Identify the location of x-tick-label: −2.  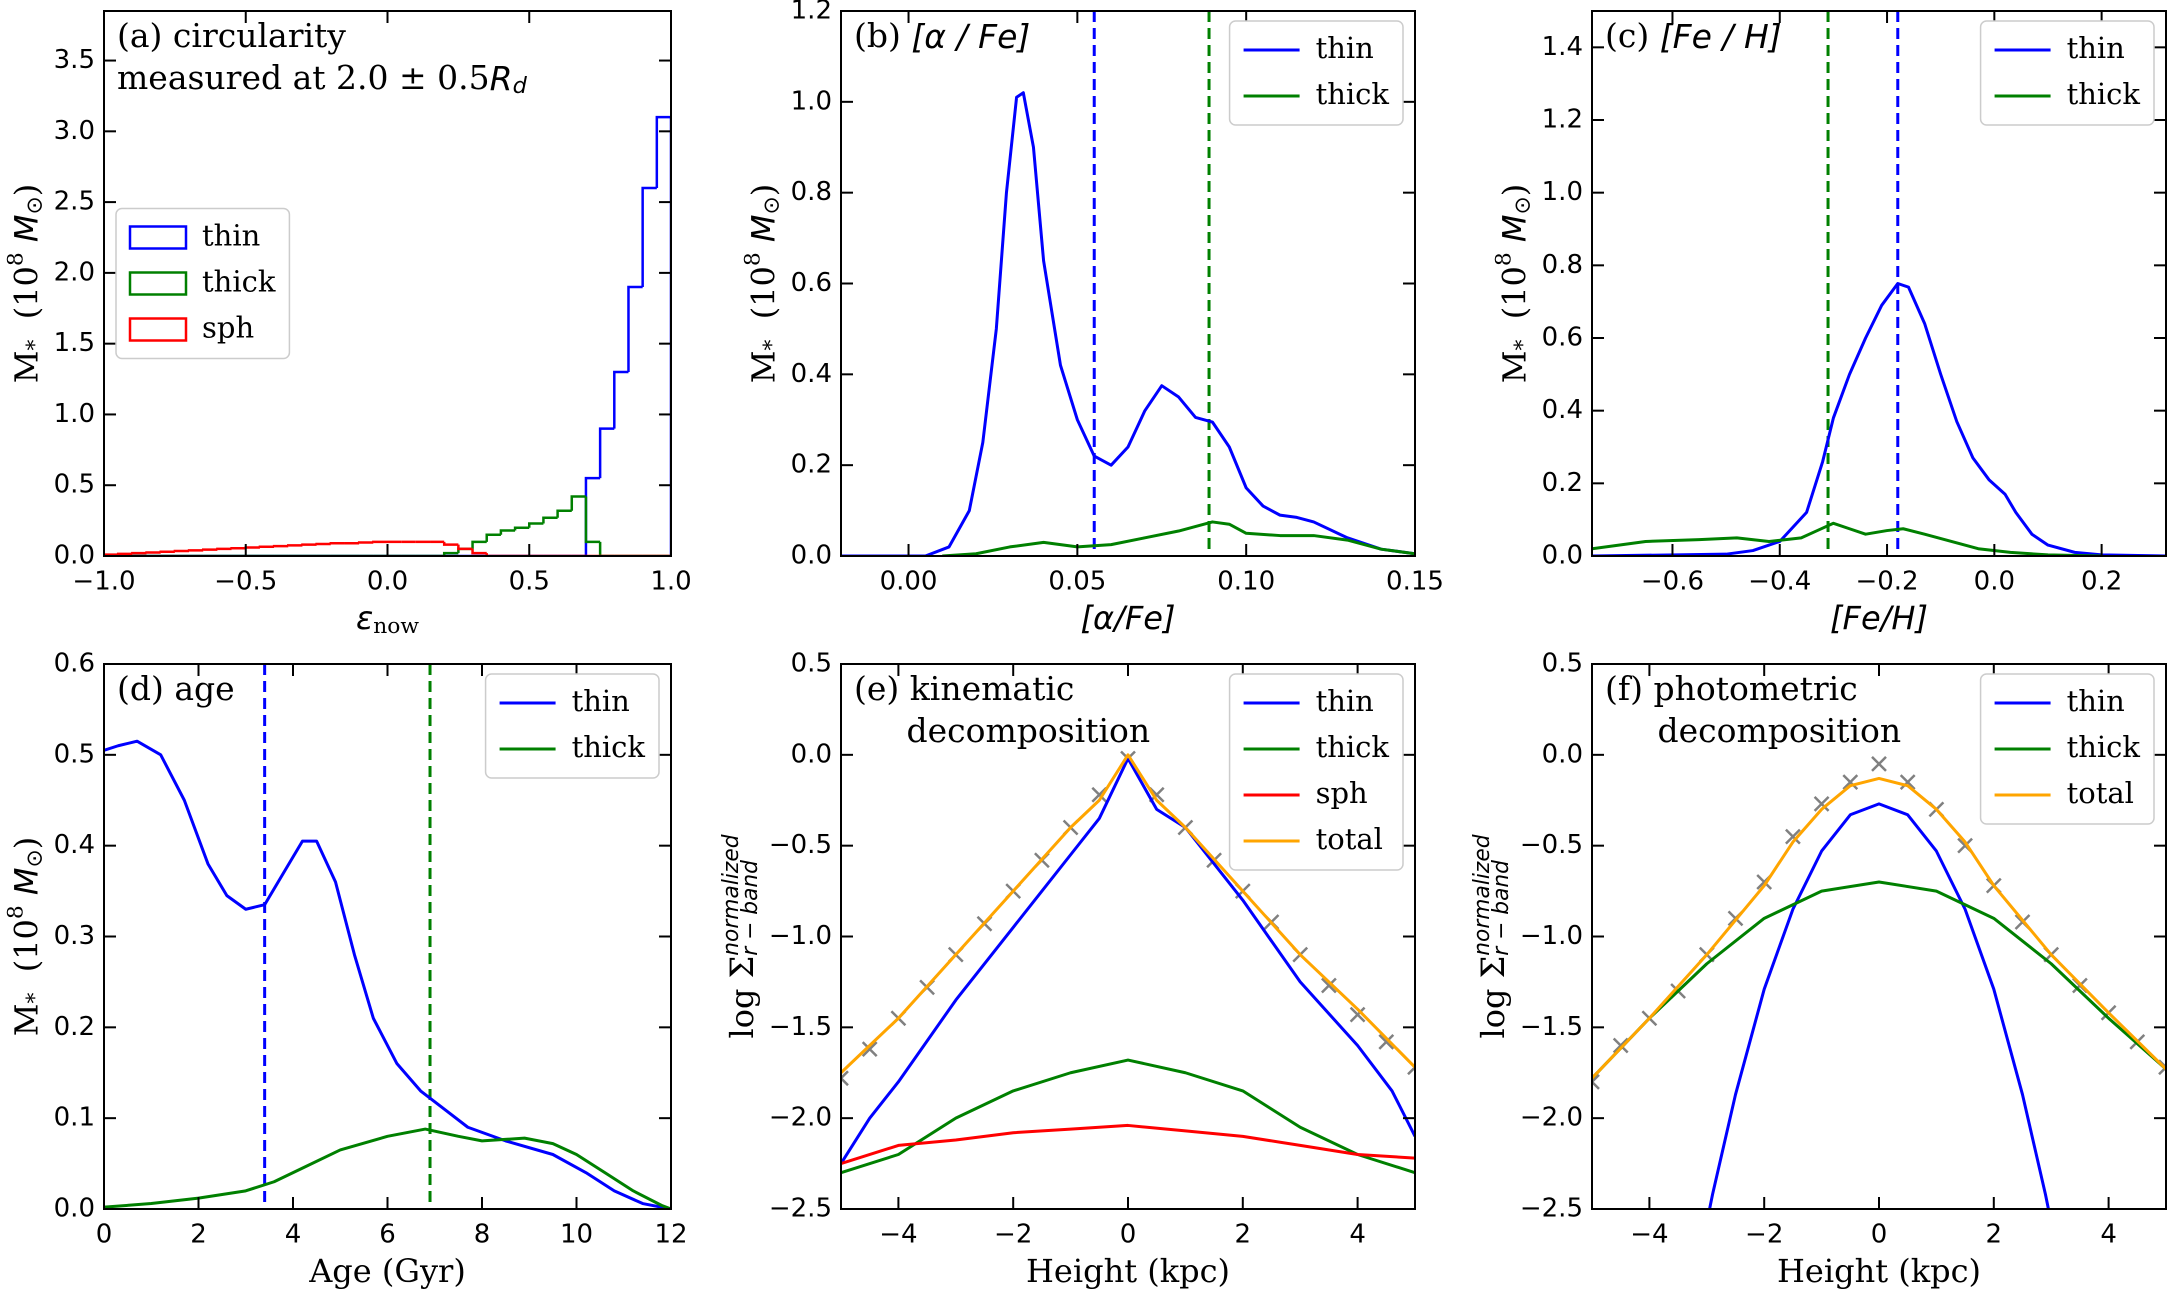
(1013, 1235).